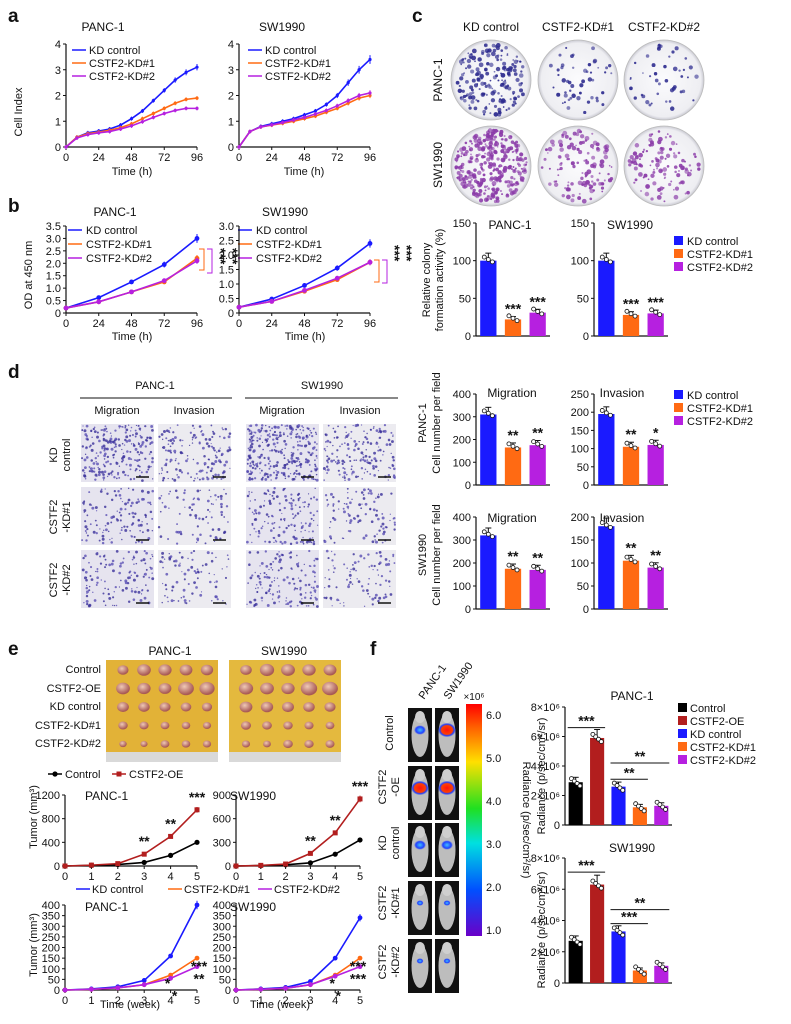  What do you see at coordinates (226, 256) in the screenshot?
I see `y-tick-label: 2.0` at bounding box center [226, 256].